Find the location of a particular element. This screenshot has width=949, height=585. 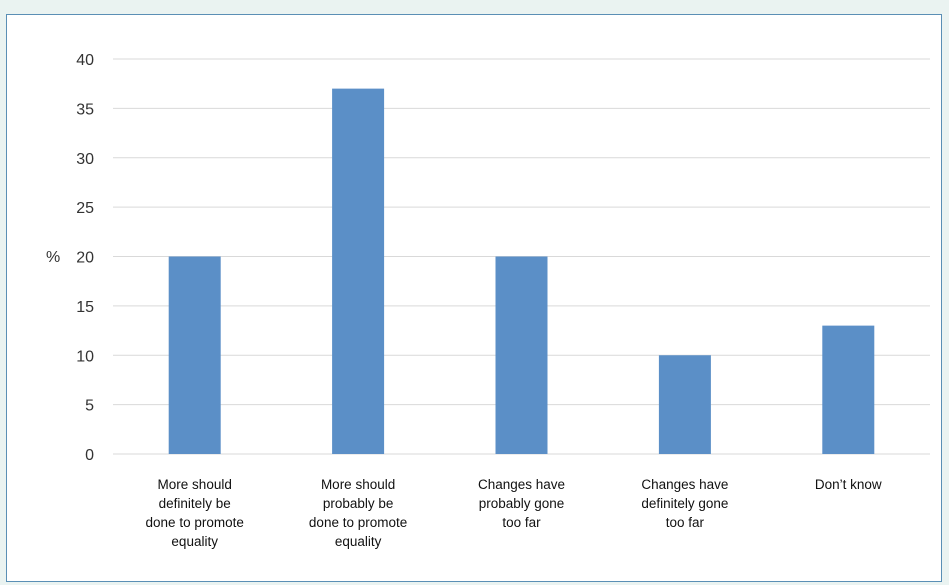

category-label: definitely be is located at coordinates (195, 503).